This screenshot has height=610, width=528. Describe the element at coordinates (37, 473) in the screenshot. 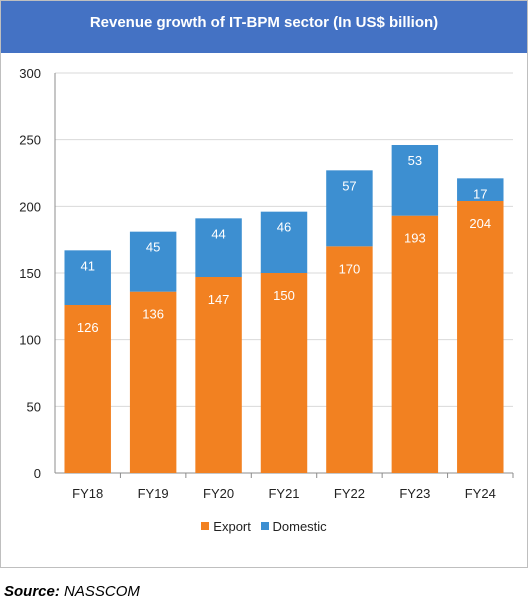

I see `y-tick-label-0: 0` at that location.